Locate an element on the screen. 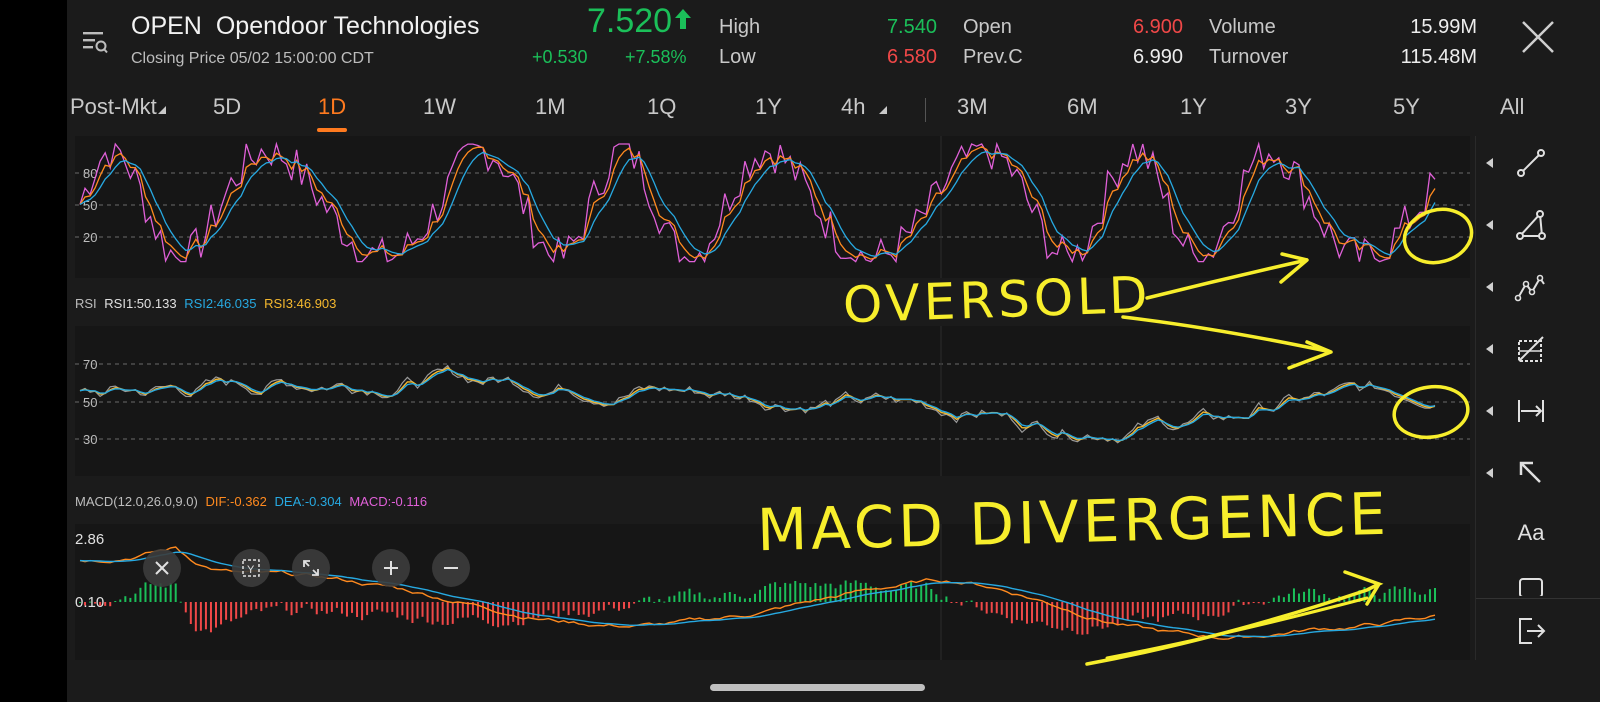 This screenshot has height=702, width=1600. tab-post-market: Post-Mkt is located at coordinates (118, 107).